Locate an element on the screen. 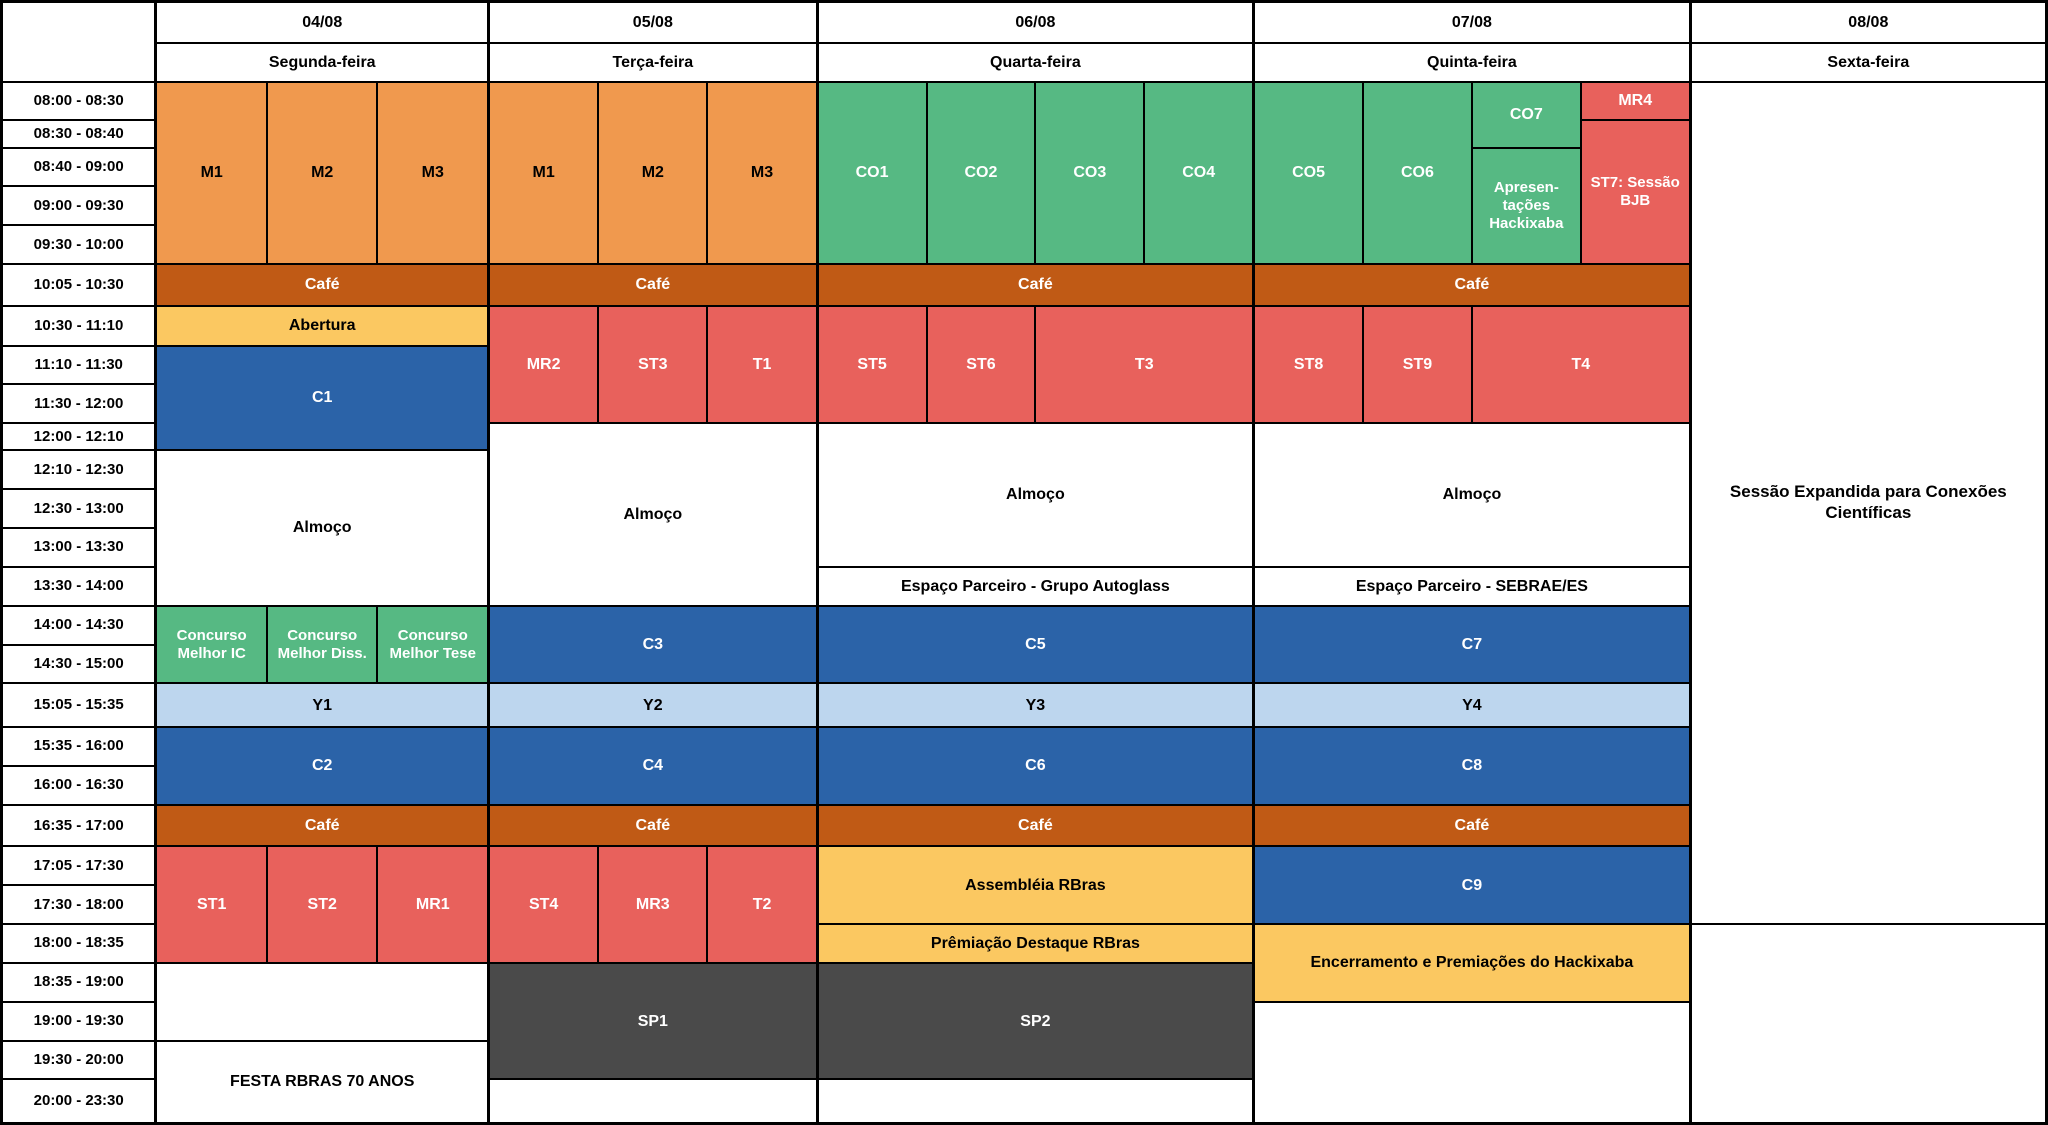 The width and height of the screenshot is (2048, 1125). event-thu-t4: T4 is located at coordinates (1580, 364).